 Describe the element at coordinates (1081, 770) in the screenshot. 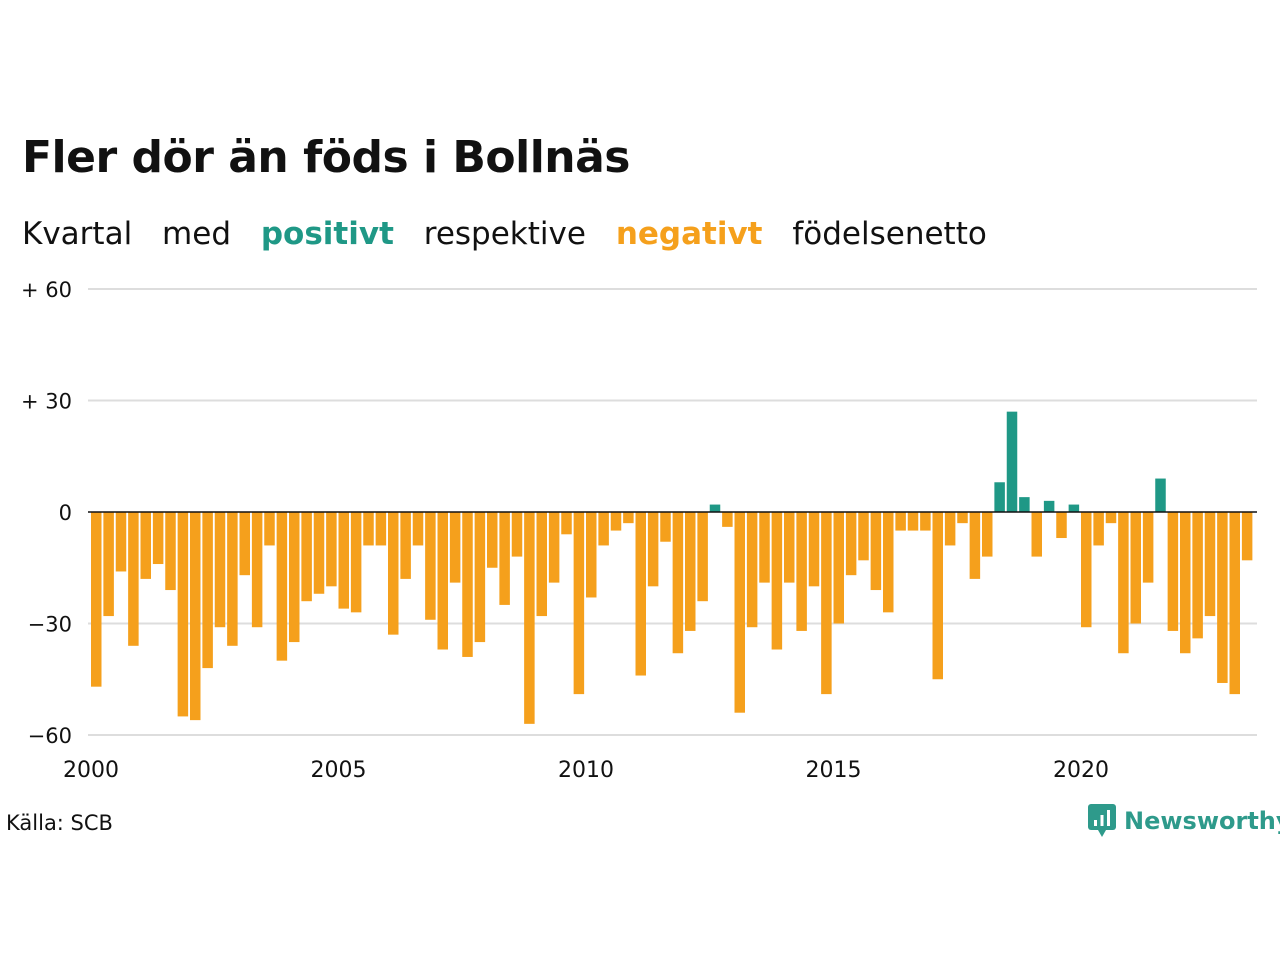

I see `x-tick-label: 2020` at that location.